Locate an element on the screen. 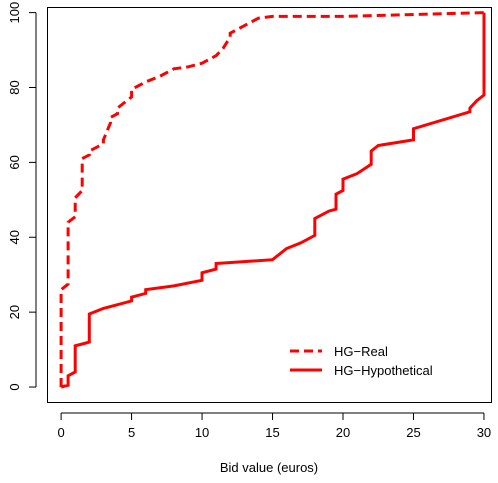  x-tick-label: 0 is located at coordinates (60, 432).